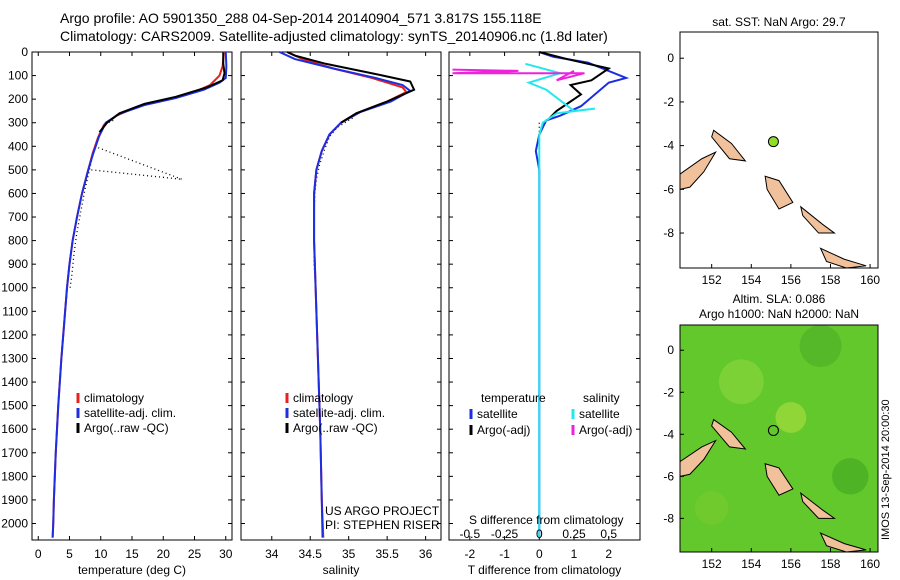  What do you see at coordinates (773, 430) in the screenshot?
I see `sla-map-argo-position-marker` at bounding box center [773, 430].